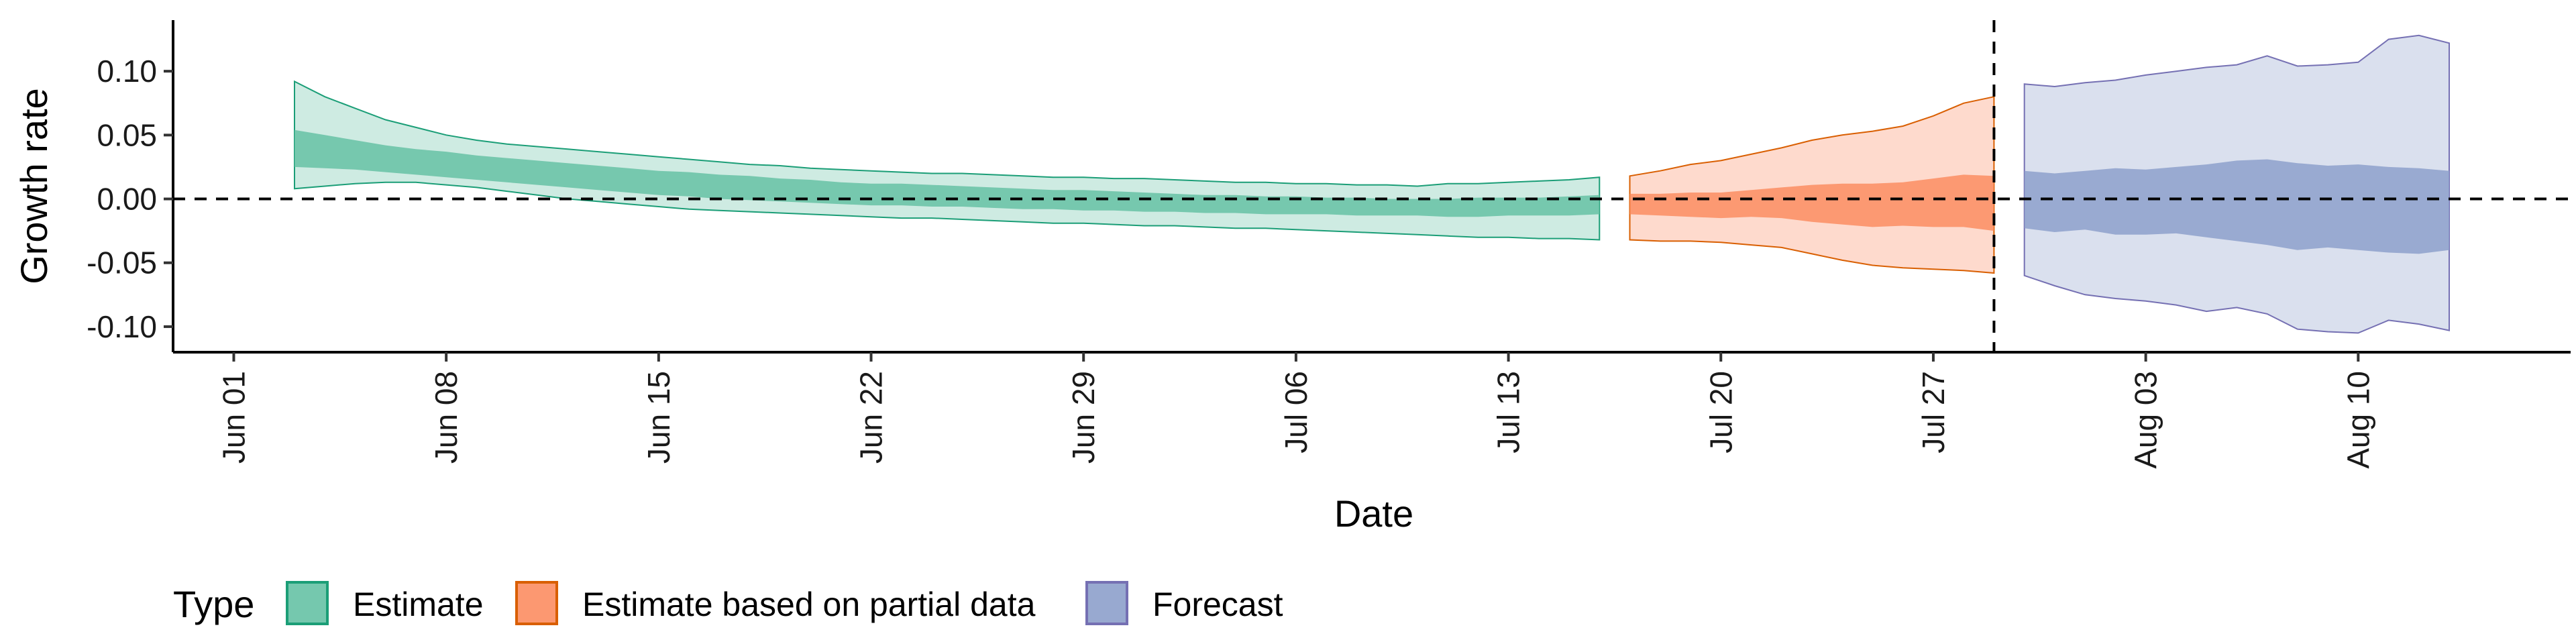  What do you see at coordinates (122, 326) in the screenshot?
I see `y-tick-label: -0.10` at bounding box center [122, 326].